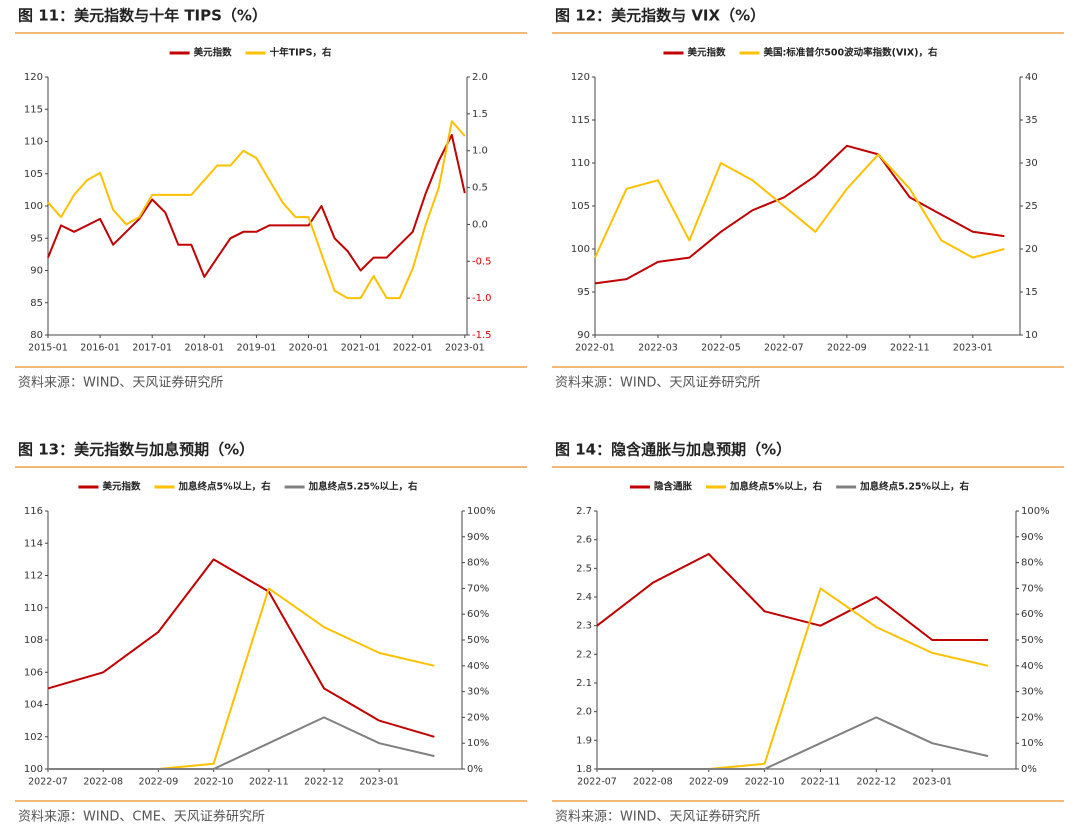 The image size is (1080, 836). I want to click on x-tick-label: 2016-01, so click(100, 348).